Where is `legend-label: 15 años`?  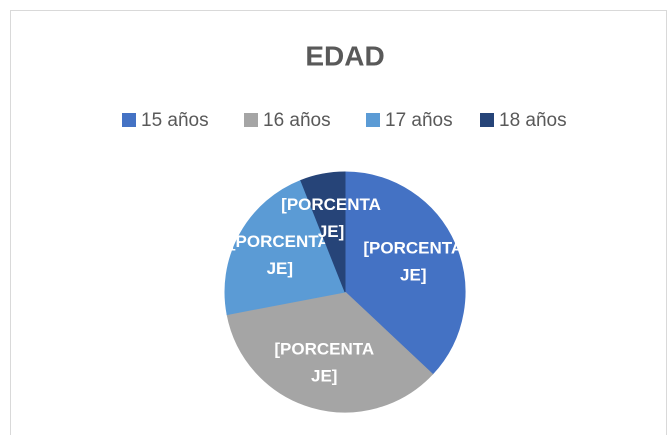 legend-label: 15 años is located at coordinates (175, 120).